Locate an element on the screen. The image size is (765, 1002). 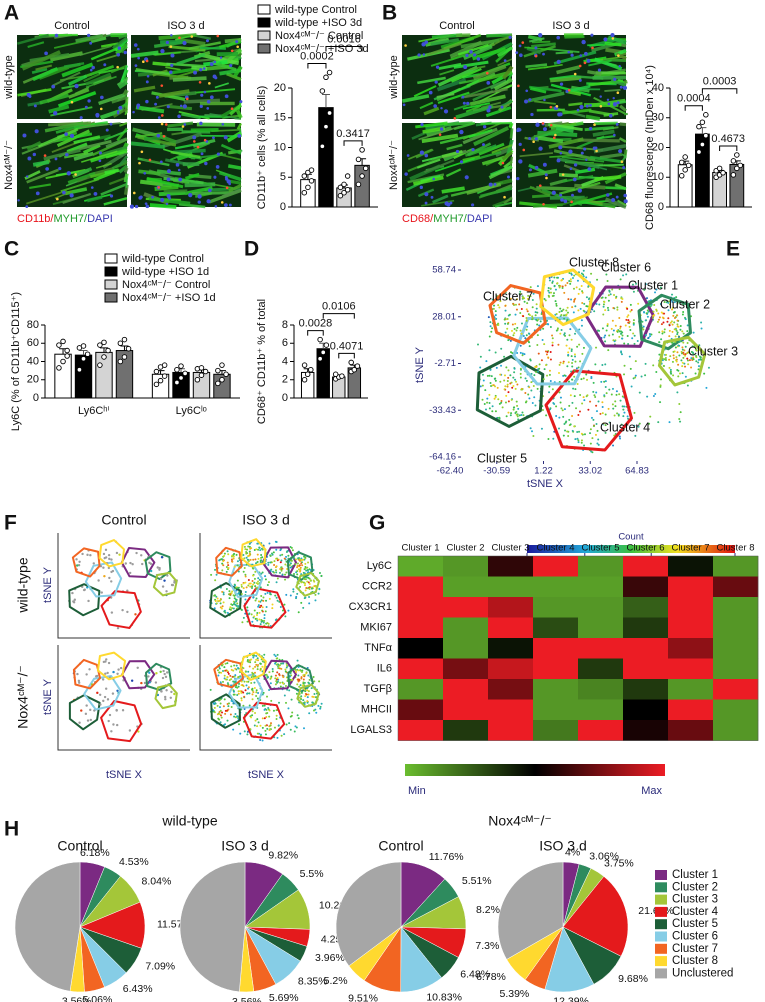
row-label: TNFα is located at coordinates (378, 648).